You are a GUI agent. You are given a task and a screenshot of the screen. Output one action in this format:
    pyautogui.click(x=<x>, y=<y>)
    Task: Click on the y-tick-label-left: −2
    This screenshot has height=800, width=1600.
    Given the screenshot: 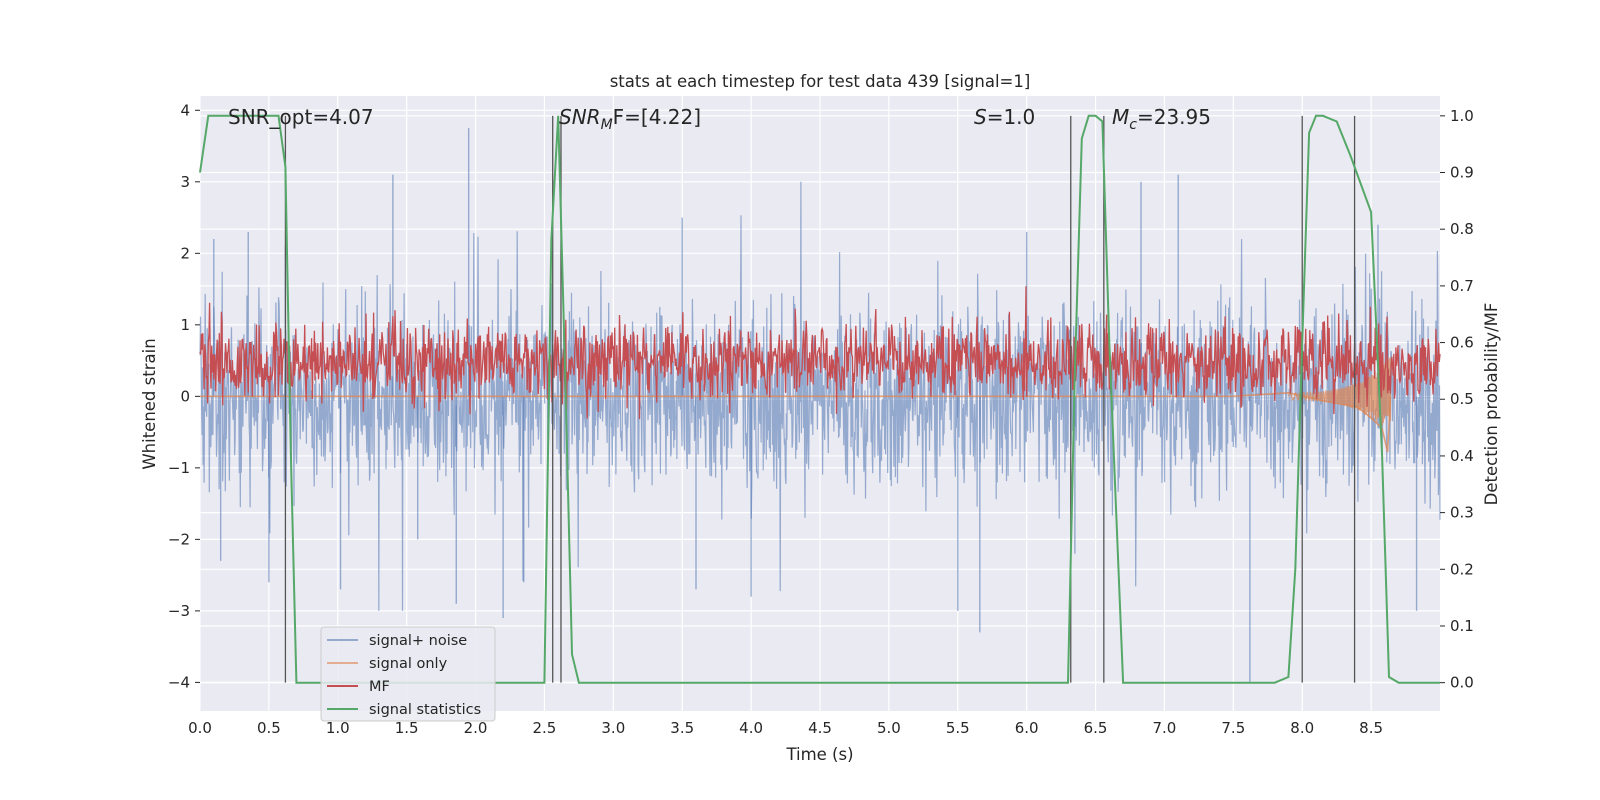 What is the action you would take?
    pyautogui.click(x=179, y=539)
    